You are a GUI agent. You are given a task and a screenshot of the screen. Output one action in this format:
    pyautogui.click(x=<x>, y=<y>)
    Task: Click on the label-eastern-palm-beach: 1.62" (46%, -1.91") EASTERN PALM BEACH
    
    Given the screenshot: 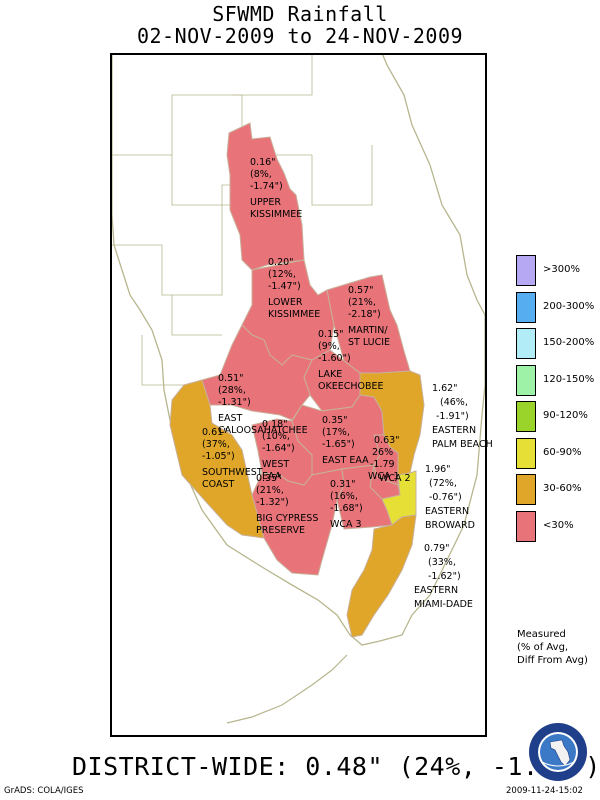 What is the action you would take?
    pyautogui.click(x=462, y=416)
    